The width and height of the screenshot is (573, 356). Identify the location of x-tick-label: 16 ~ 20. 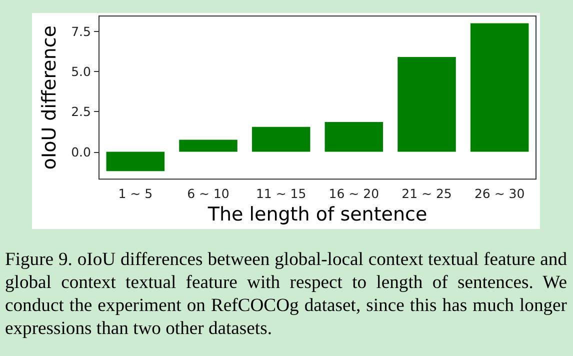
(354, 194).